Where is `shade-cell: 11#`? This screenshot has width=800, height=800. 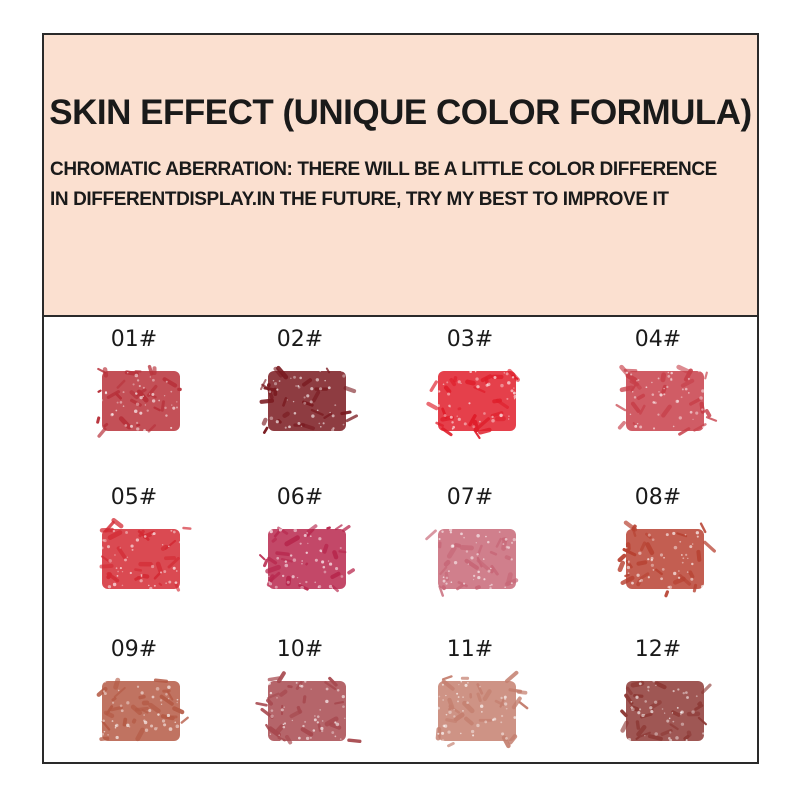 shade-cell: 11# is located at coordinates (470, 707).